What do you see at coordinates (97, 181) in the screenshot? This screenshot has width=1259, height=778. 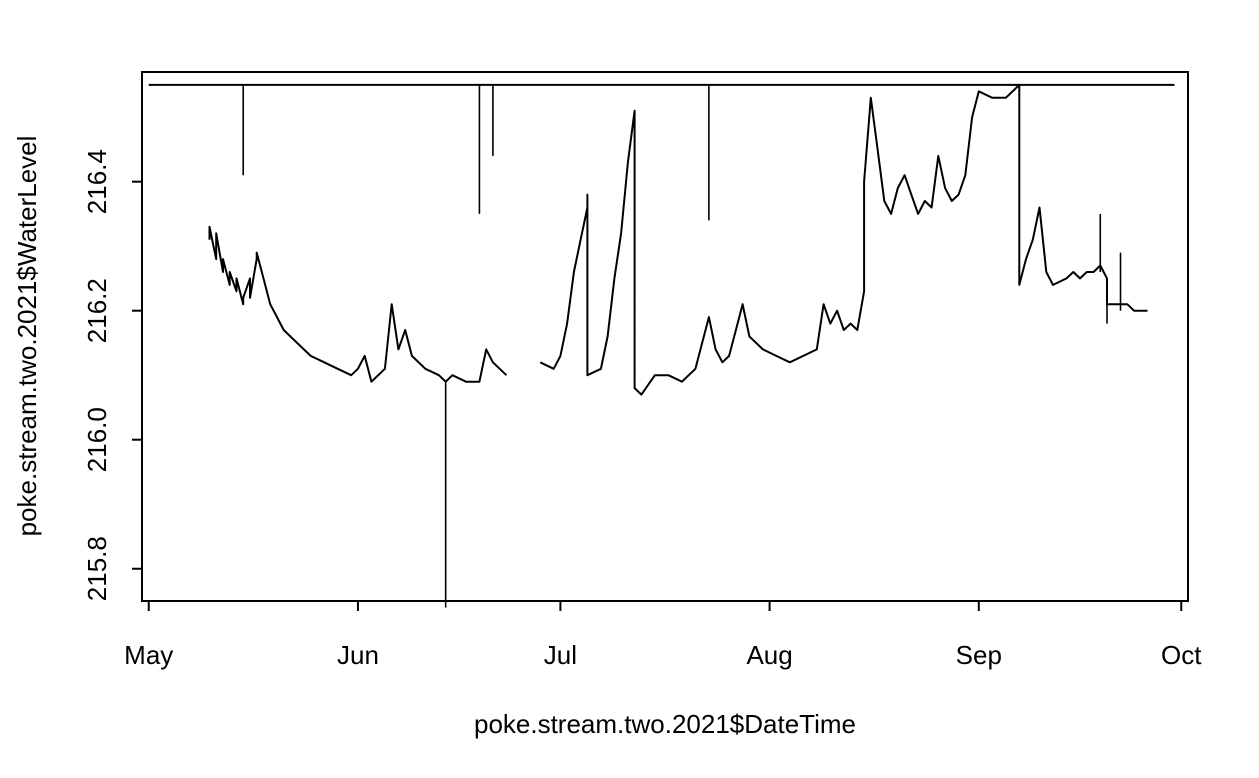 I see `y-tick-label: 216.4` at bounding box center [97, 181].